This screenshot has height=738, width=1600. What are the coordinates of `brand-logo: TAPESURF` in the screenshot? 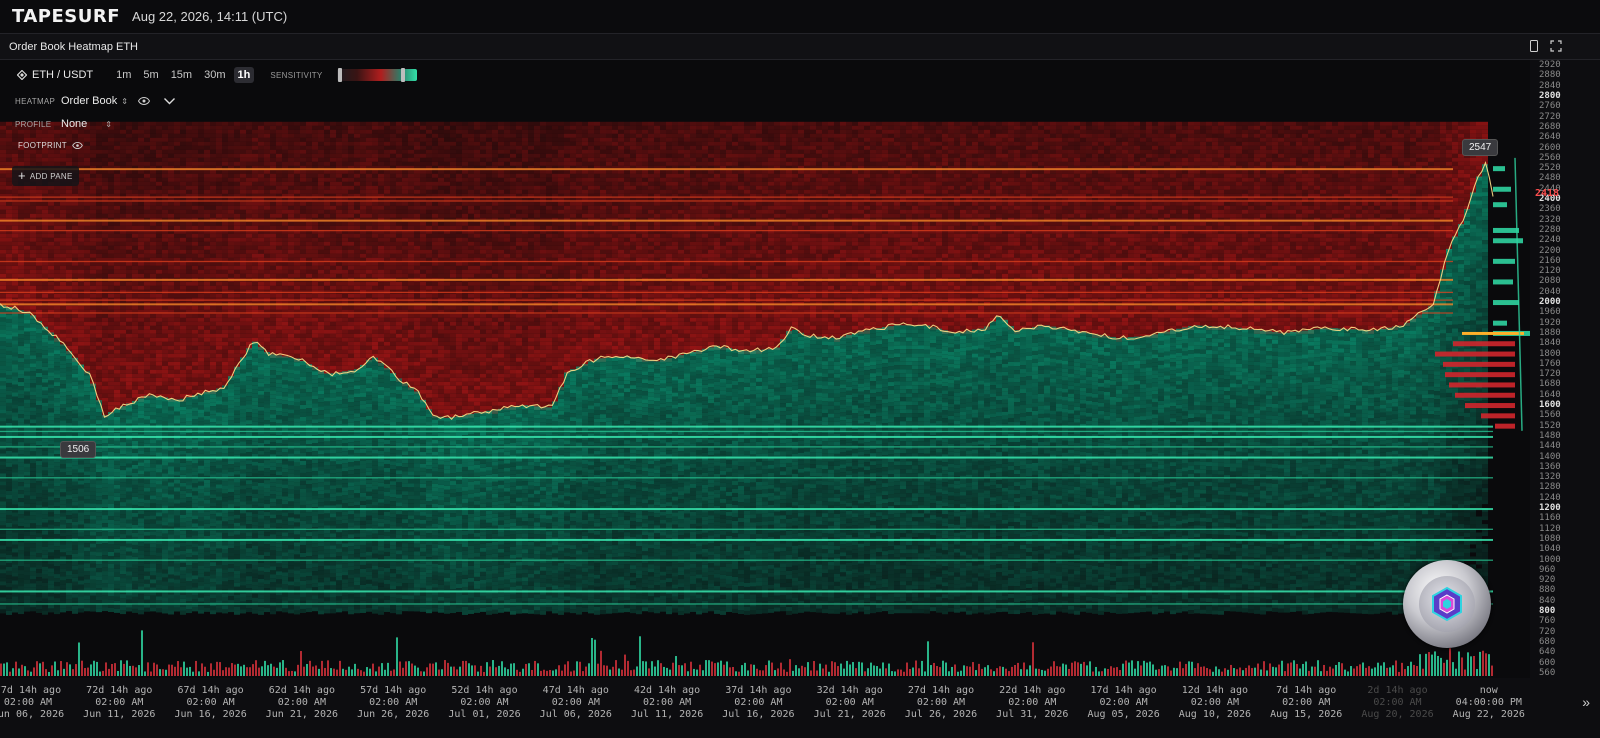 It's located at (66, 16).